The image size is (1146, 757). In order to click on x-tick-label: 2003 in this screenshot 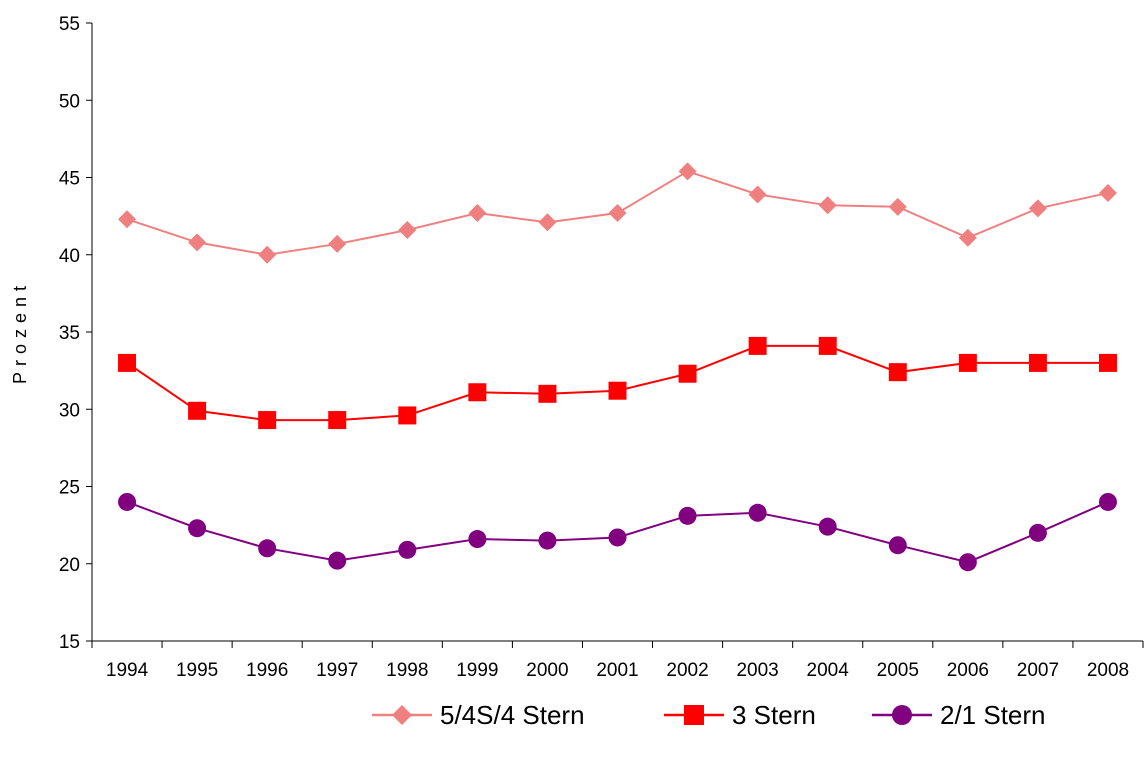, I will do `click(757, 670)`.